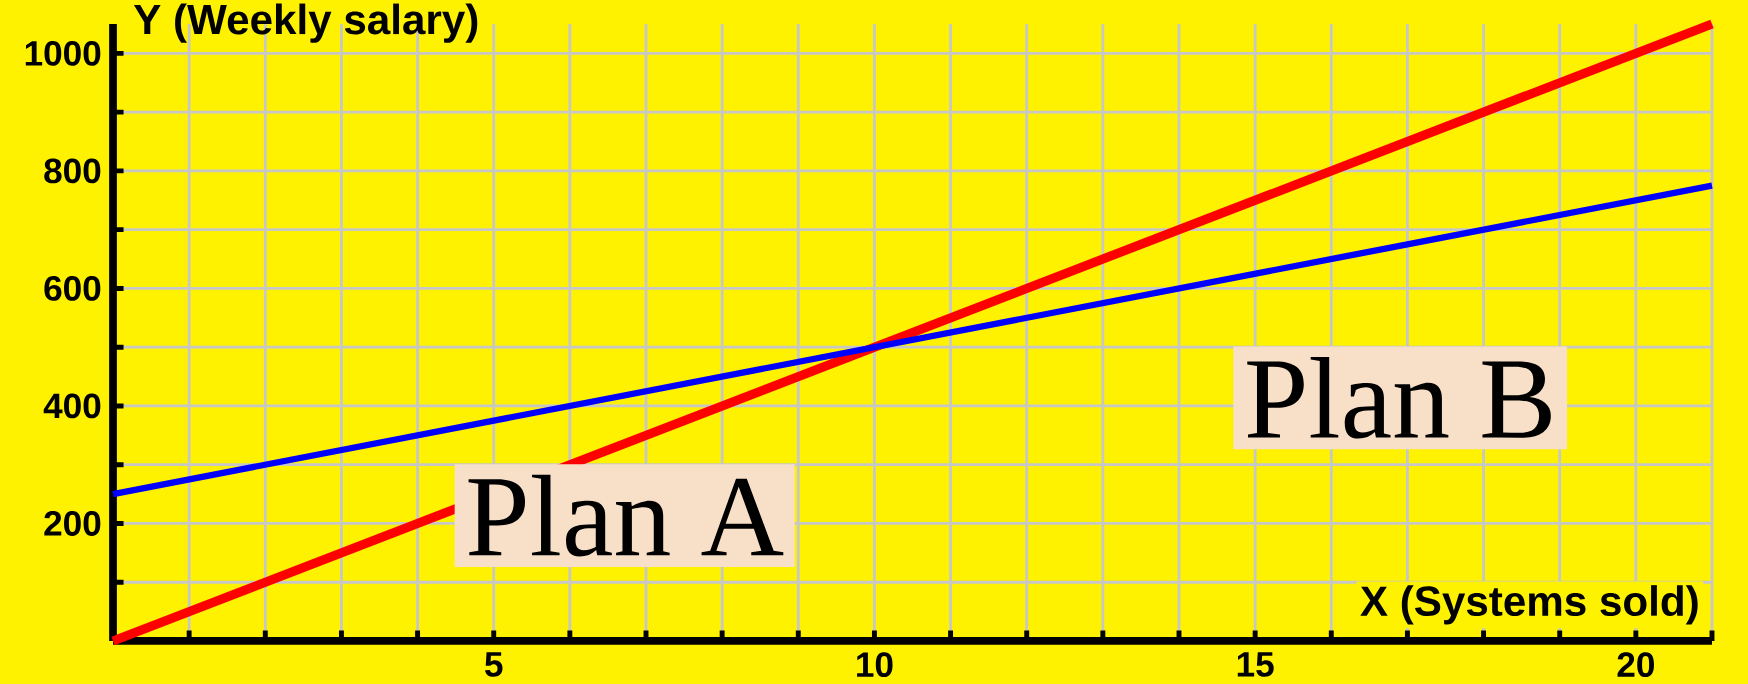 The height and width of the screenshot is (684, 1748). What do you see at coordinates (72, 288) in the screenshot?
I see `y-tick-label: 600` at bounding box center [72, 288].